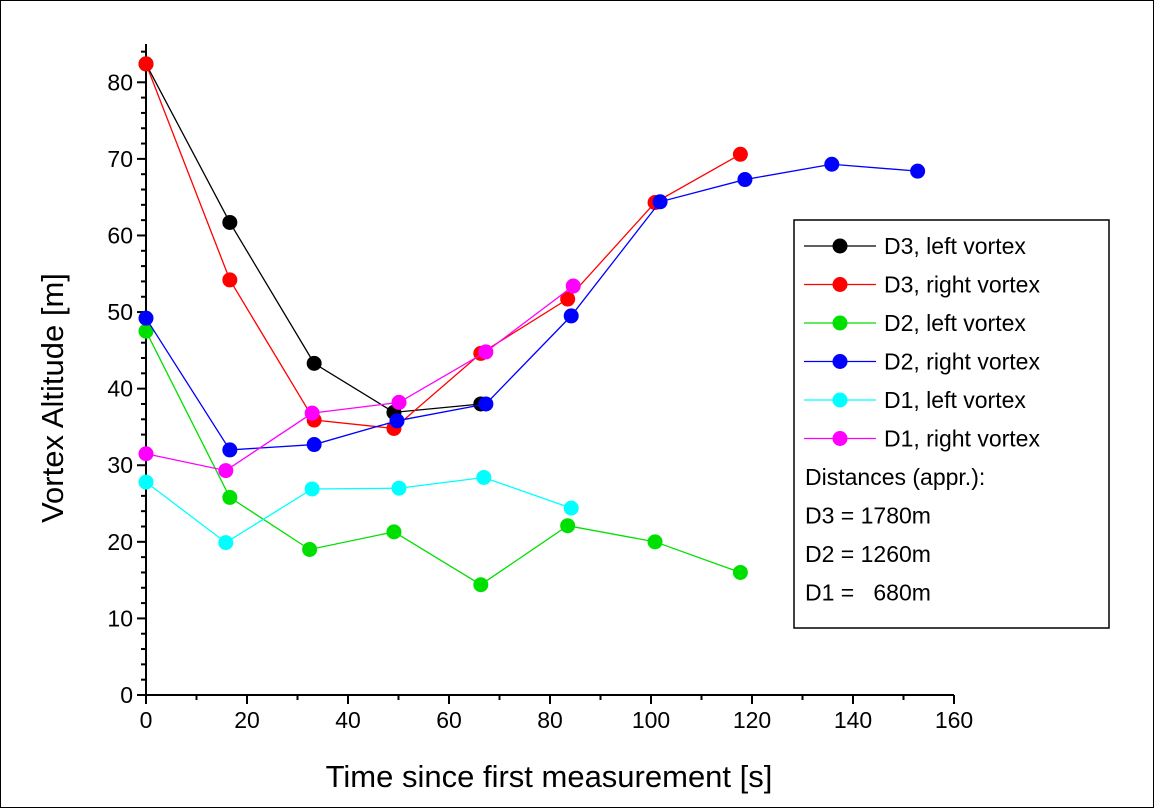 Image resolution: width=1154 pixels, height=812 pixels. What do you see at coordinates (955, 323) in the screenshot?
I see `legend-label: D2, left vortex` at bounding box center [955, 323].